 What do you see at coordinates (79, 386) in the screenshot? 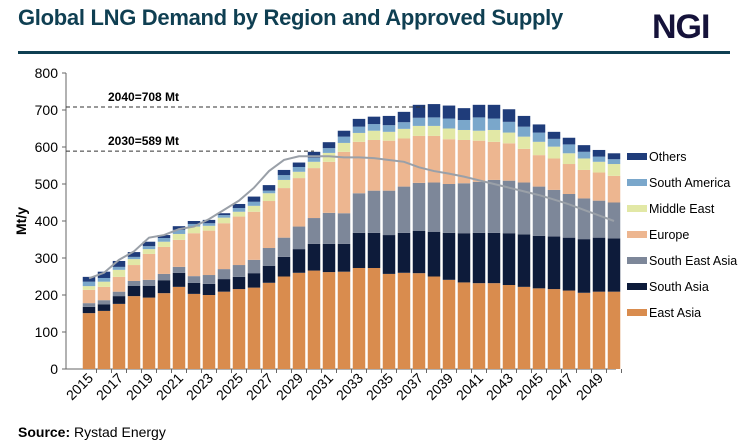
I see `x-tick-label: 2015` at bounding box center [79, 386].